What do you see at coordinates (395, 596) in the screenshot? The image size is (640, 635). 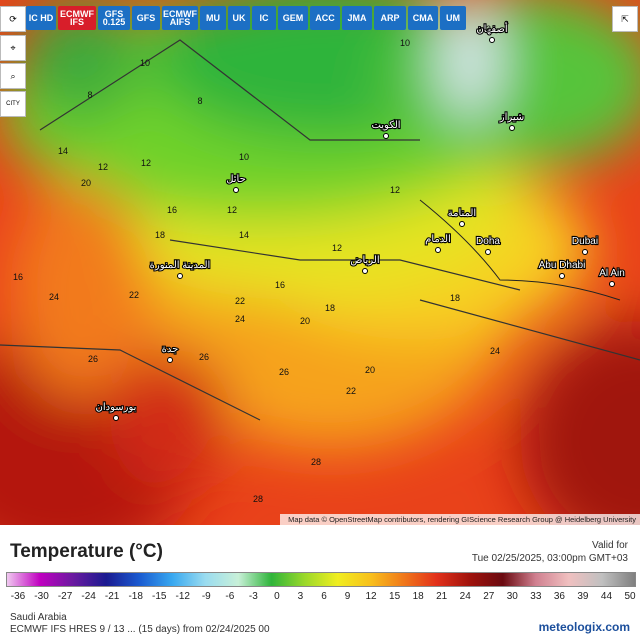 I see `scale-tick-label: 15` at bounding box center [395, 596].